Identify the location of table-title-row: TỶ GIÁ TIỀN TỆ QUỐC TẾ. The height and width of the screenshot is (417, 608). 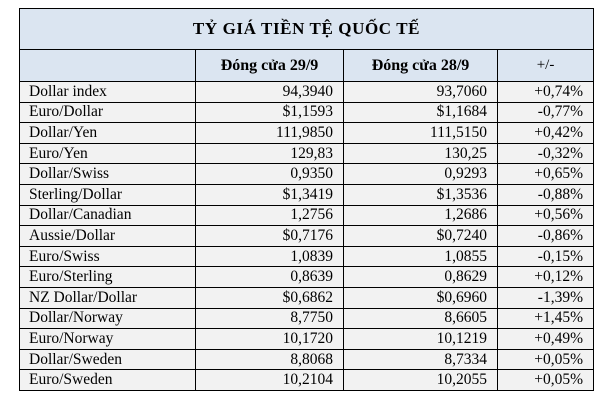
(306, 29).